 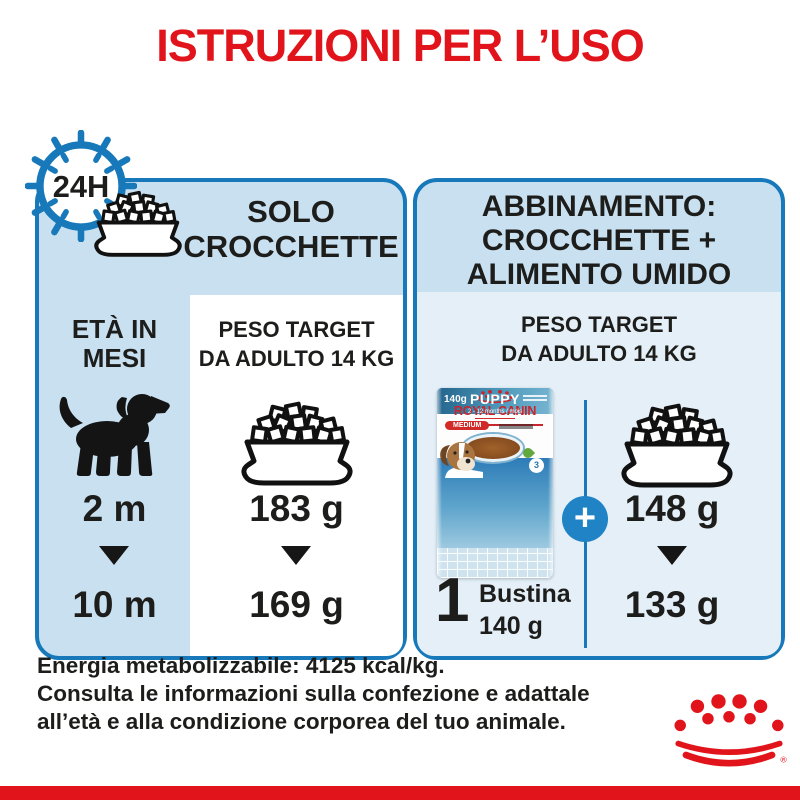 What do you see at coordinates (525, 594) in the screenshot?
I see `pouch-unit: Bustina` at bounding box center [525, 594].